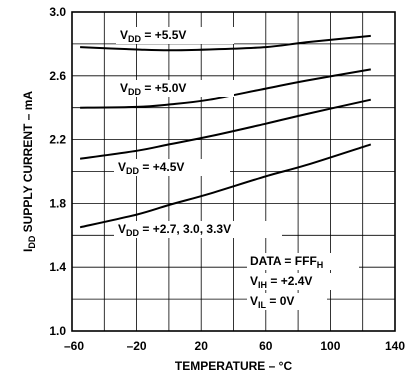 Image resolution: width=410 pixels, height=379 pixels. I want to click on condition-annotation: DATA = FFFH​, so click(286, 262).